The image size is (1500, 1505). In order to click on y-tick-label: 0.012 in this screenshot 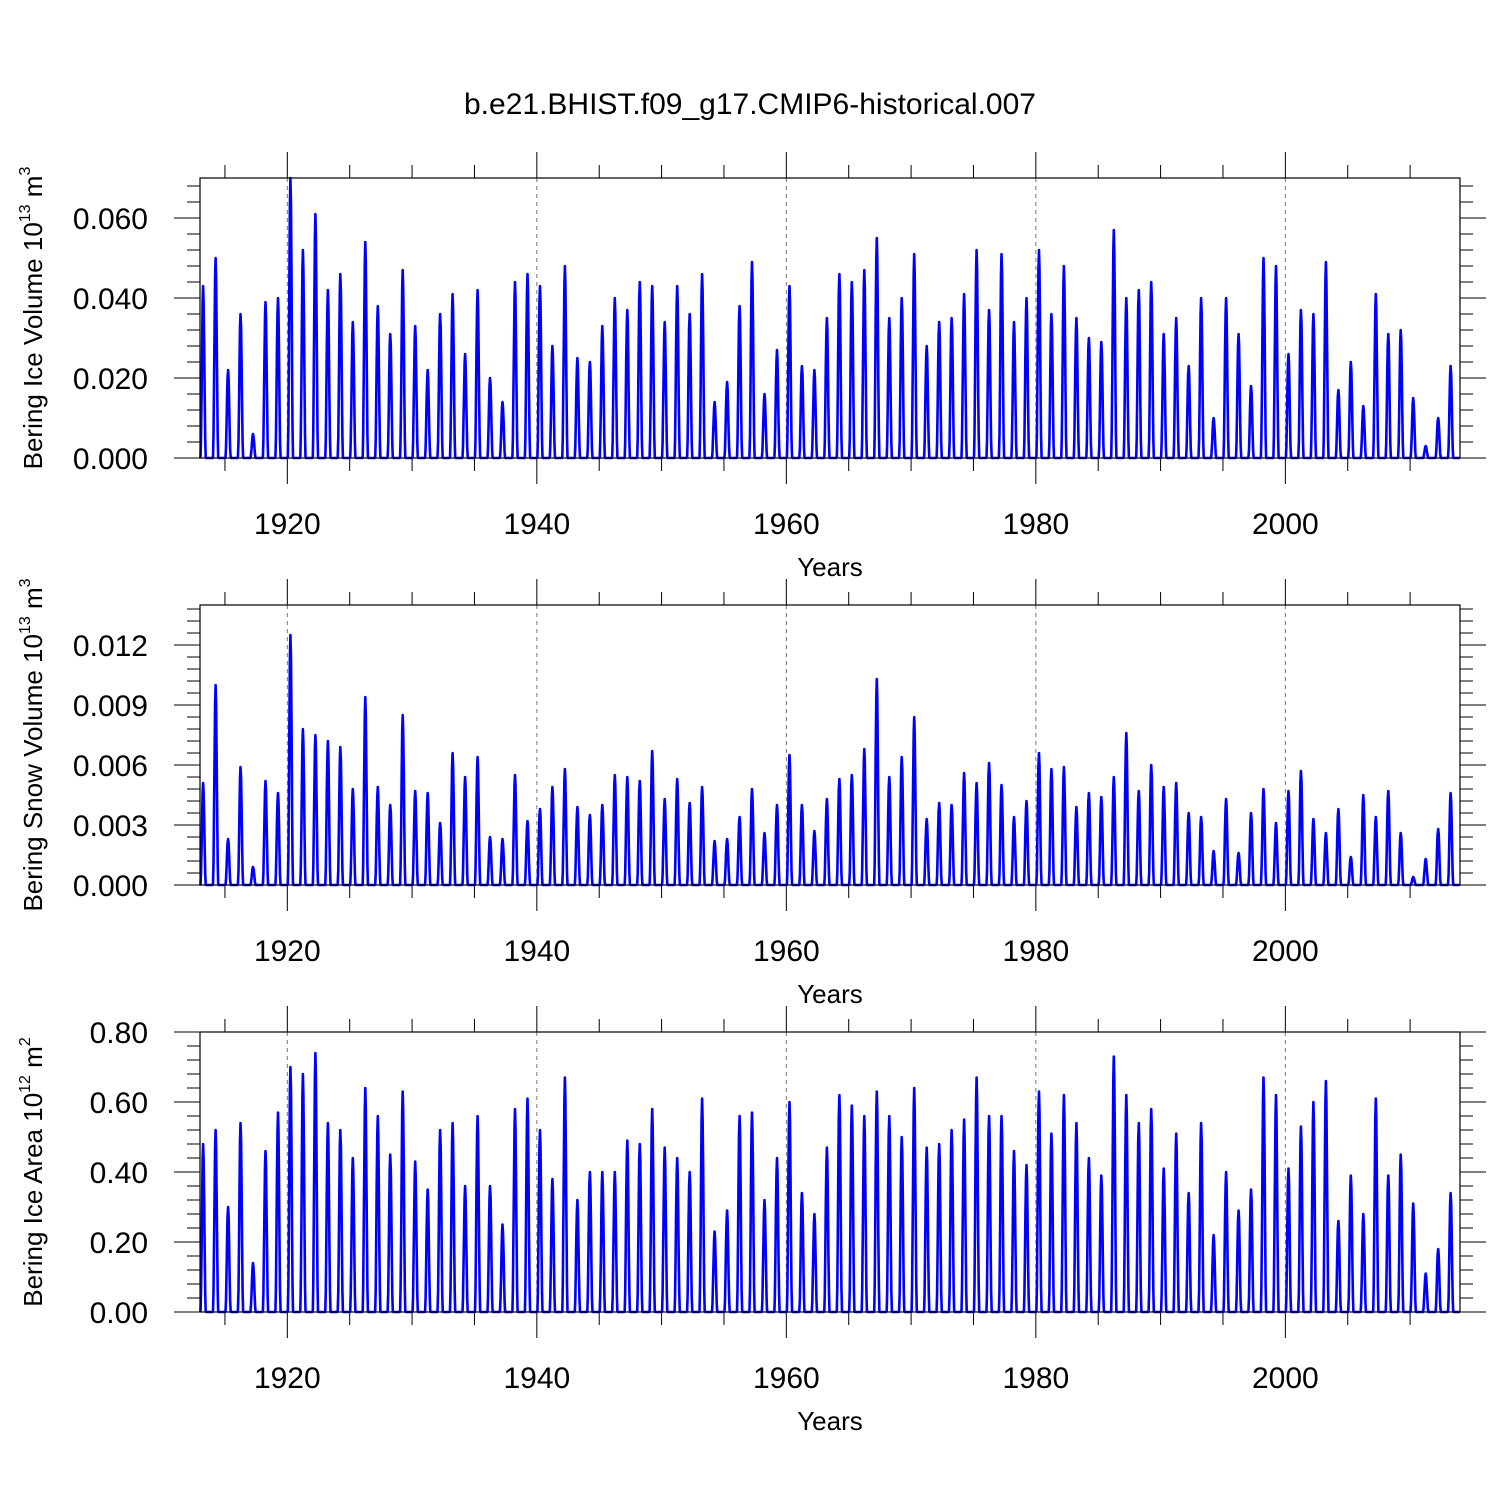, I will do `click(110, 646)`.